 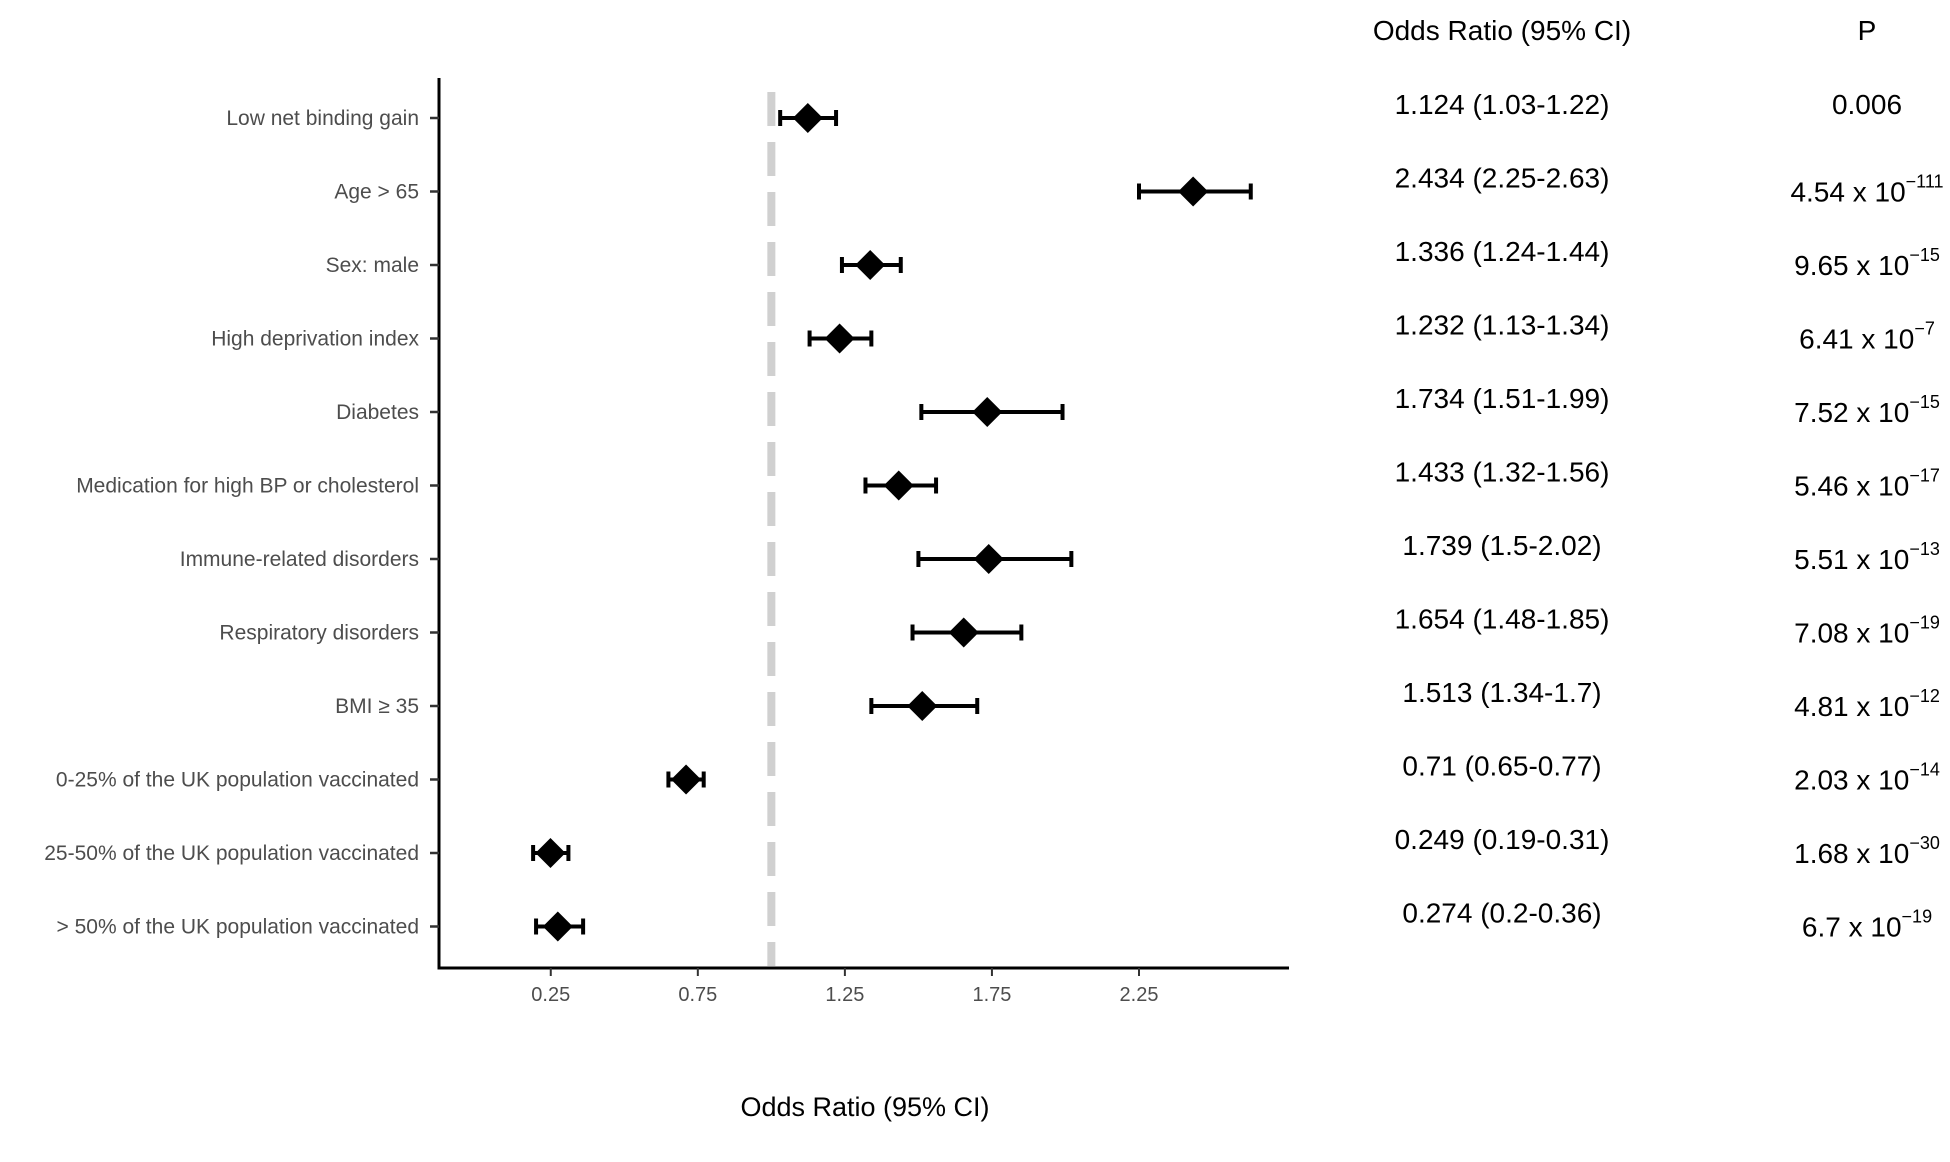 I want to click on row-label: Age > 65, so click(x=376, y=192).